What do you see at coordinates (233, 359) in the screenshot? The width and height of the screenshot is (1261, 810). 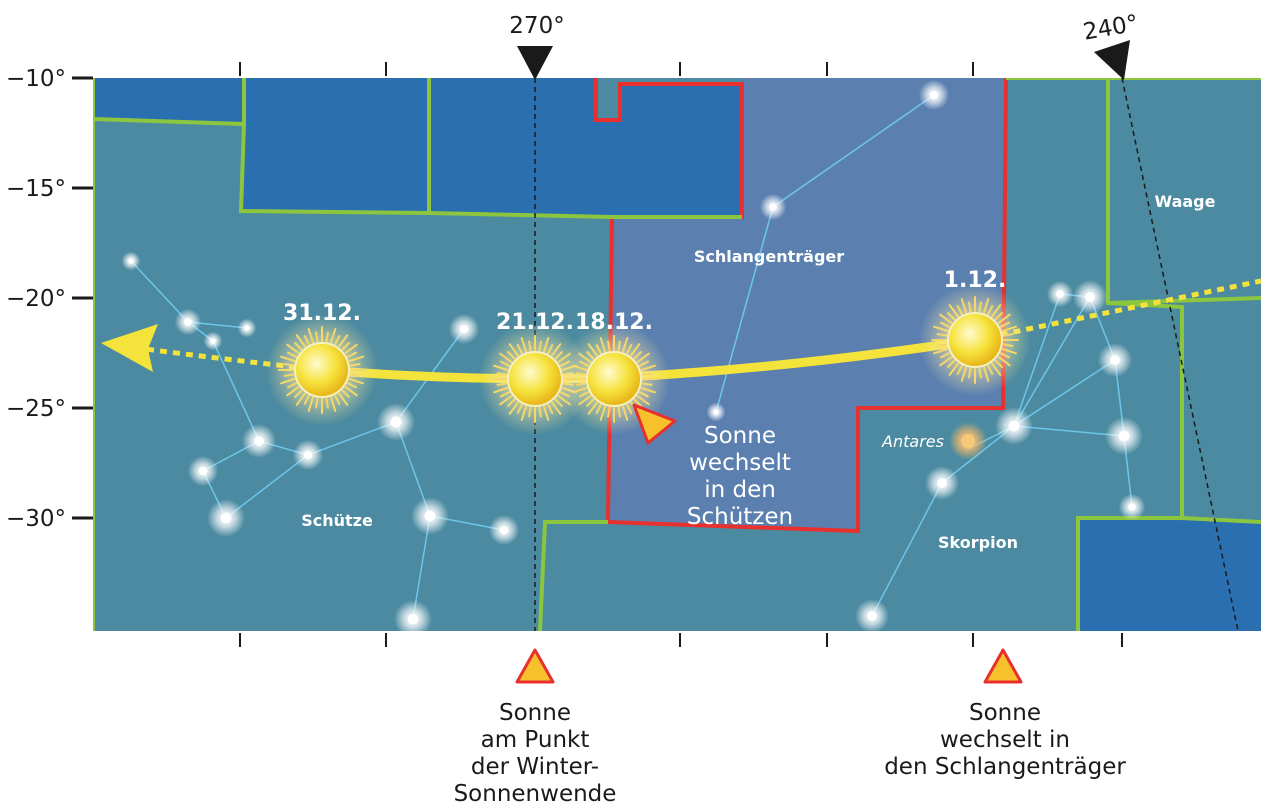 I see `sun-path-dotted-left` at bounding box center [233, 359].